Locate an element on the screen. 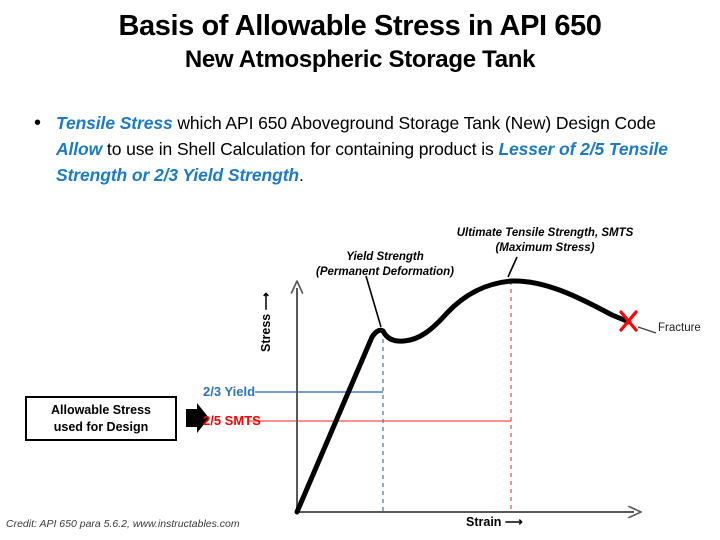 This screenshot has height=540, width=720. fracture-annotation-leader-line is located at coordinates (647, 330).